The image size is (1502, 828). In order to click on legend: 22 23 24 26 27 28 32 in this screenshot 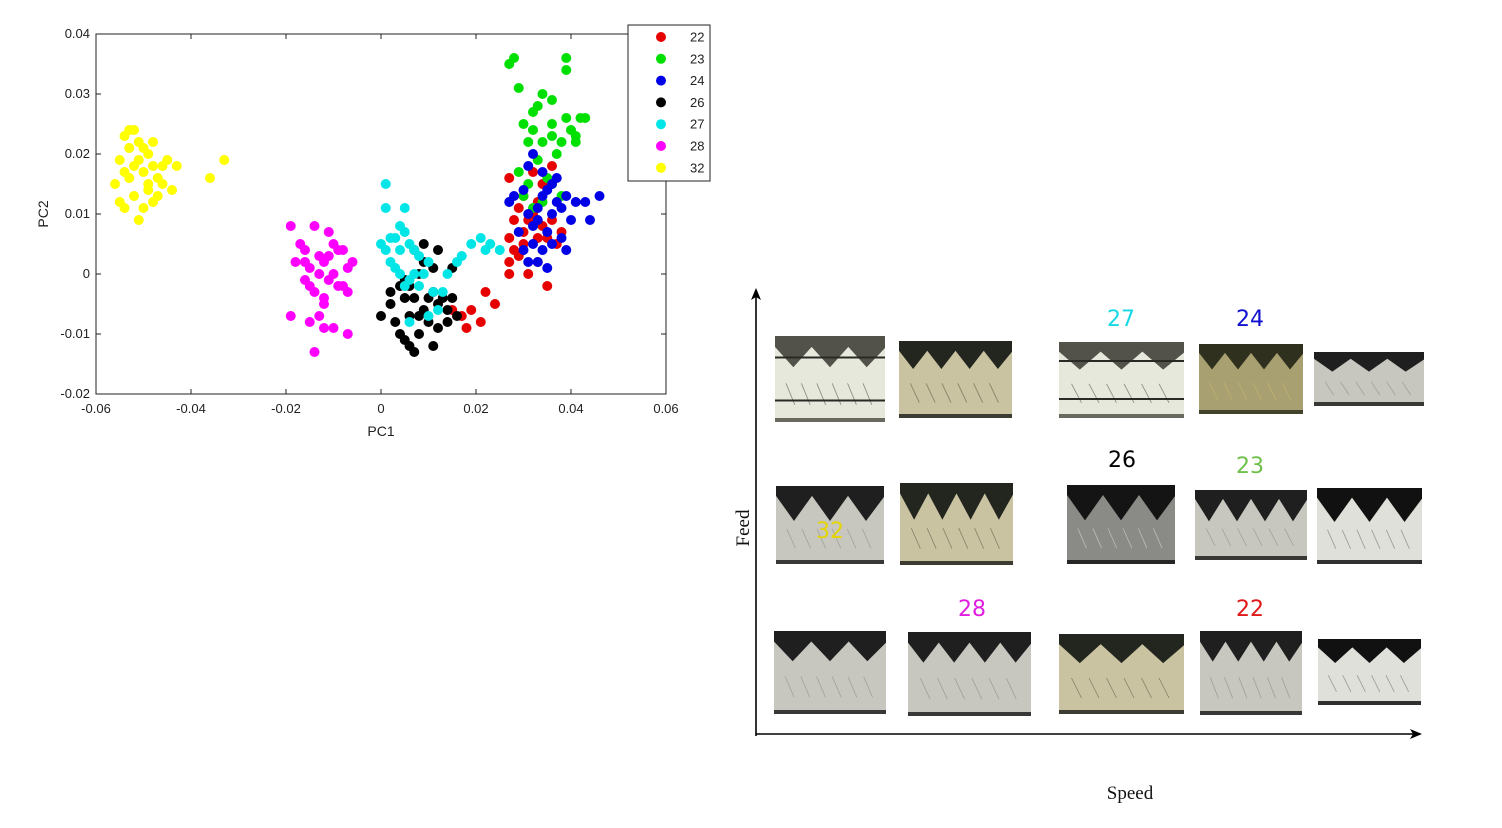, I will do `click(669, 103)`.